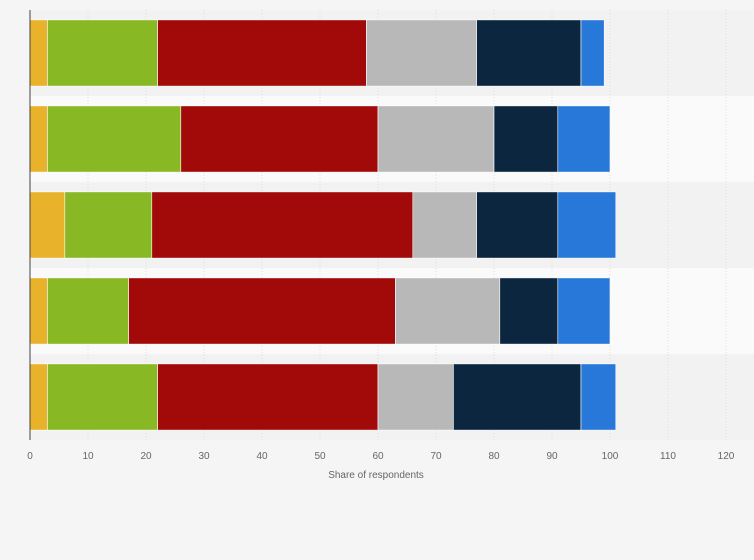  Describe the element at coordinates (552, 456) in the screenshot. I see `x-tick-label: 90` at that location.